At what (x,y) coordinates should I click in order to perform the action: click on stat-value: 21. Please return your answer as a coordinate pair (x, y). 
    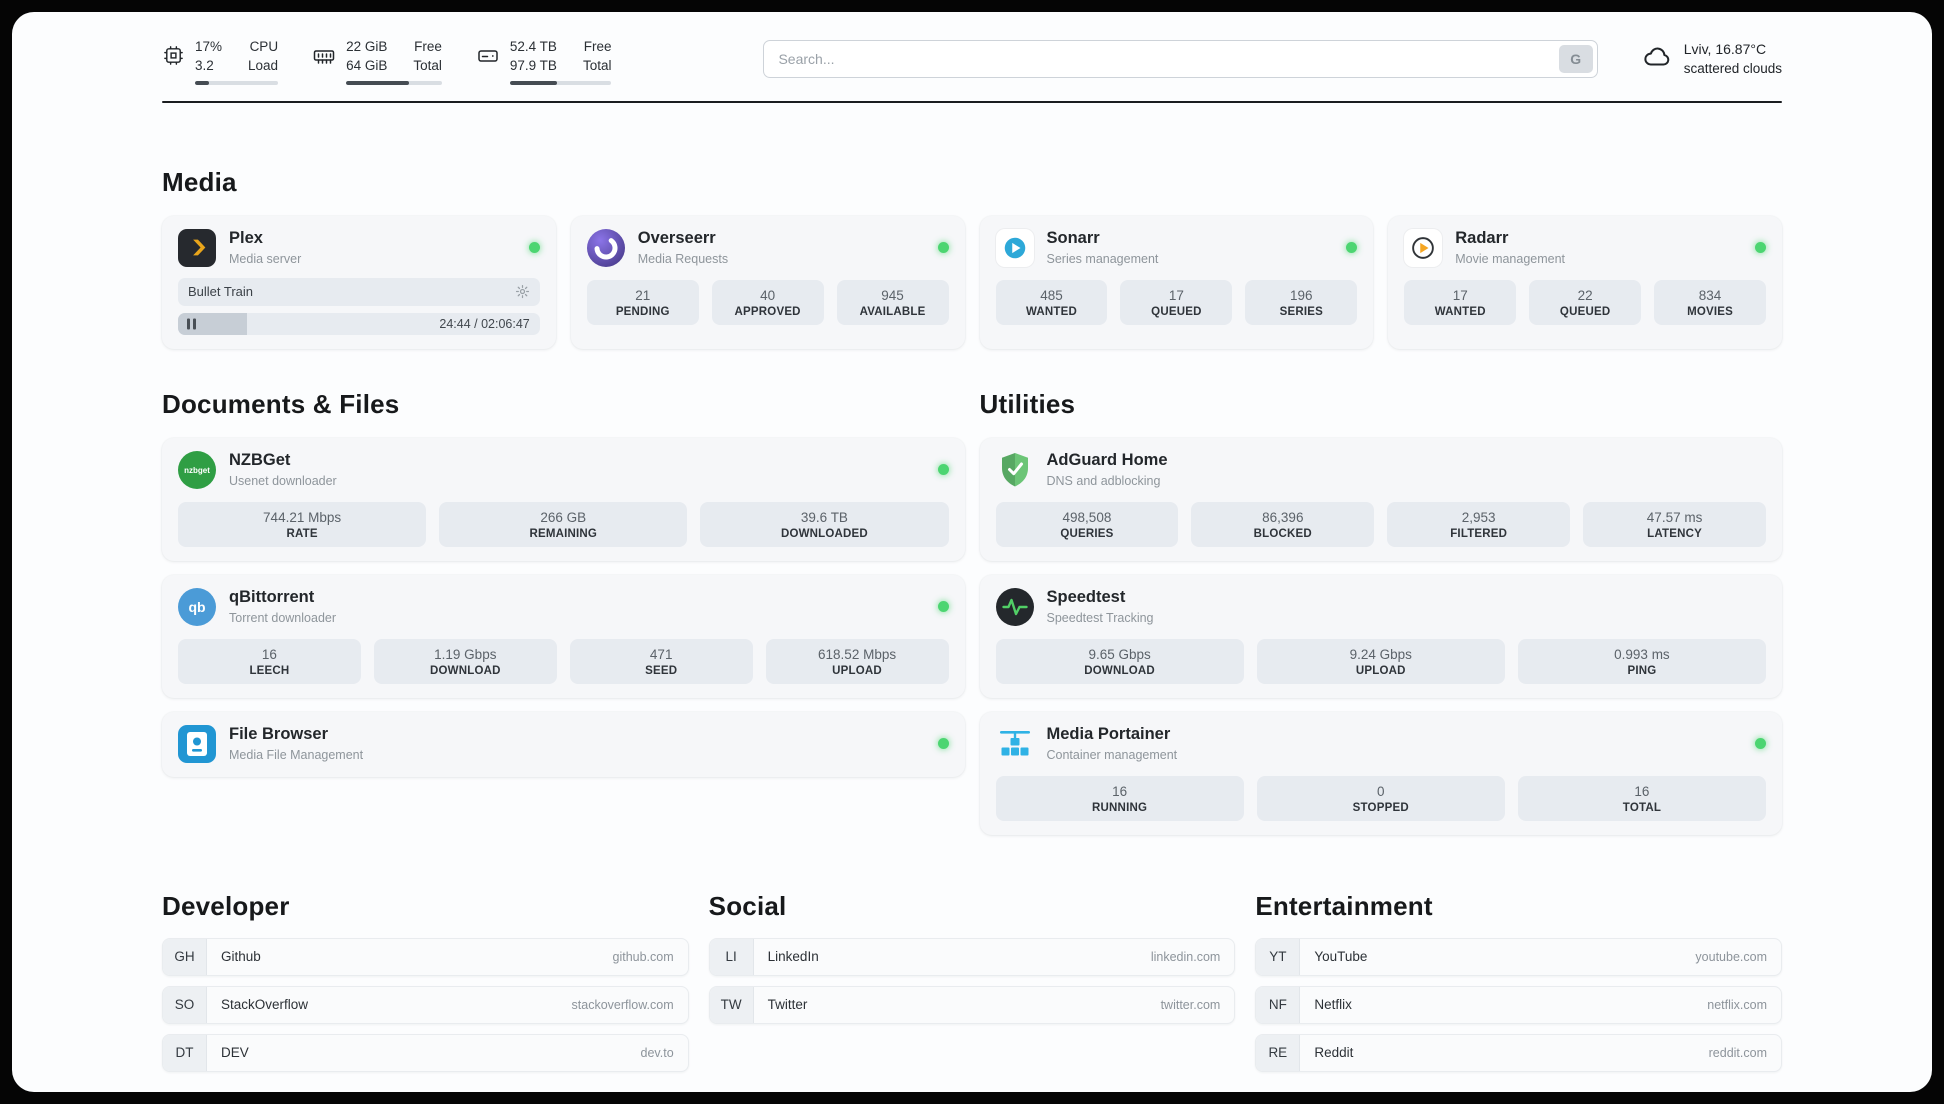
    Looking at the image, I should click on (643, 295).